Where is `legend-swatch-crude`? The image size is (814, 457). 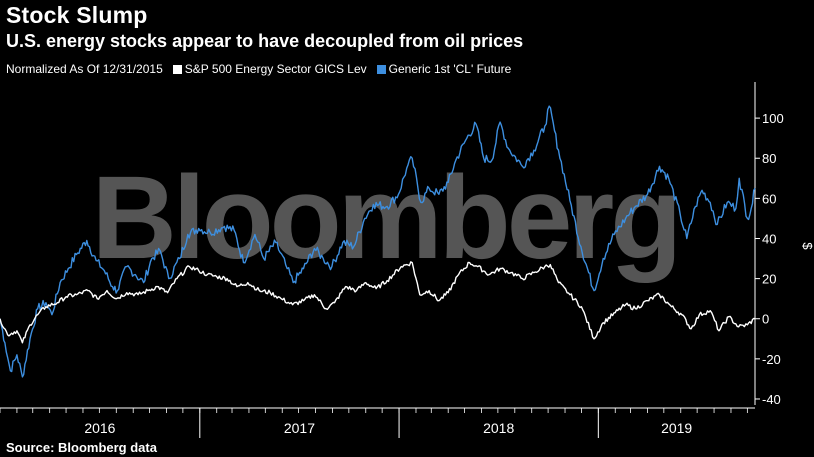 legend-swatch-crude is located at coordinates (381, 69).